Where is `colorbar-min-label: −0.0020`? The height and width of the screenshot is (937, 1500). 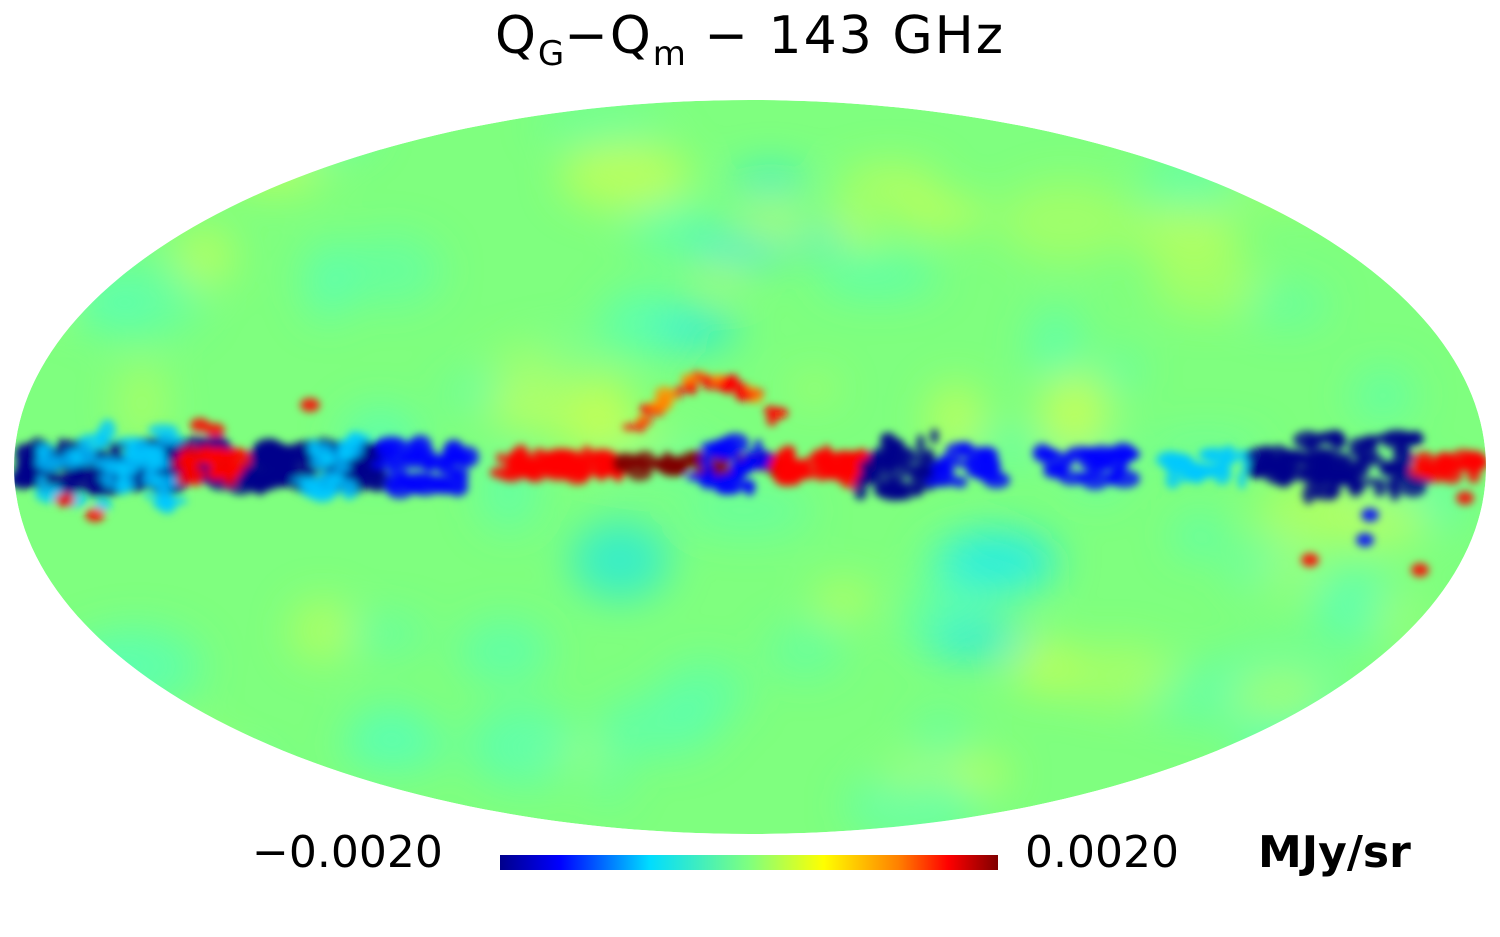
colorbar-min-label: −0.0020 is located at coordinates (347, 852).